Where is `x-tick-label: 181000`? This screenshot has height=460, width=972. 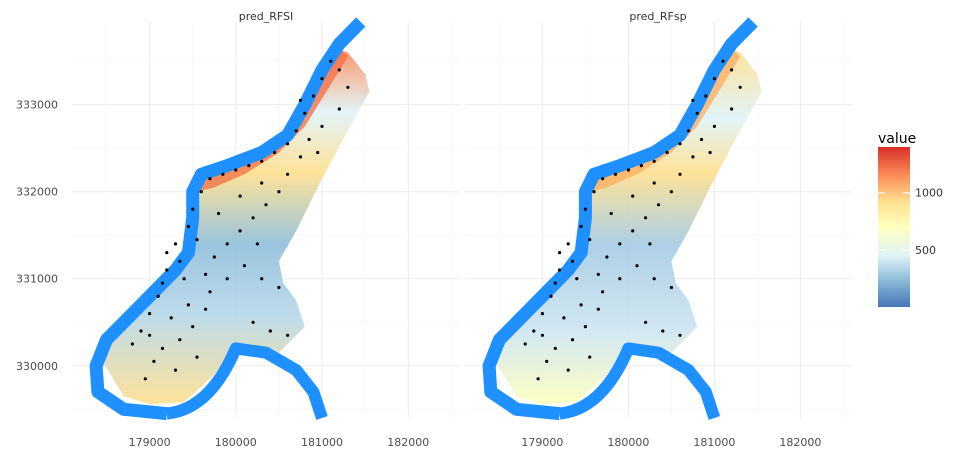
x-tick-label: 181000 is located at coordinates (714, 442).